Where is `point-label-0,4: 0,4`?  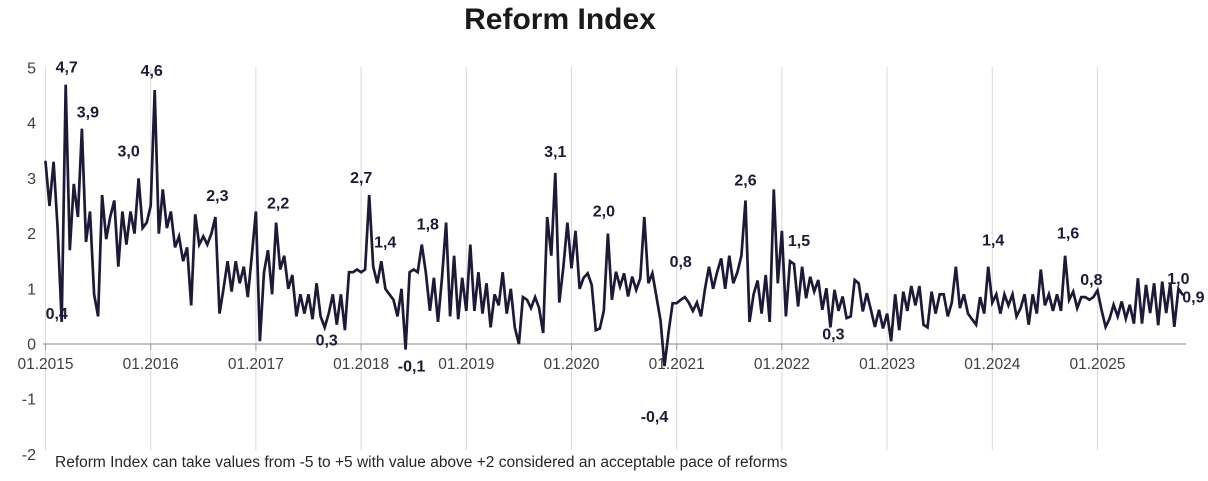
point-label-0,4: 0,4 is located at coordinates (57, 314).